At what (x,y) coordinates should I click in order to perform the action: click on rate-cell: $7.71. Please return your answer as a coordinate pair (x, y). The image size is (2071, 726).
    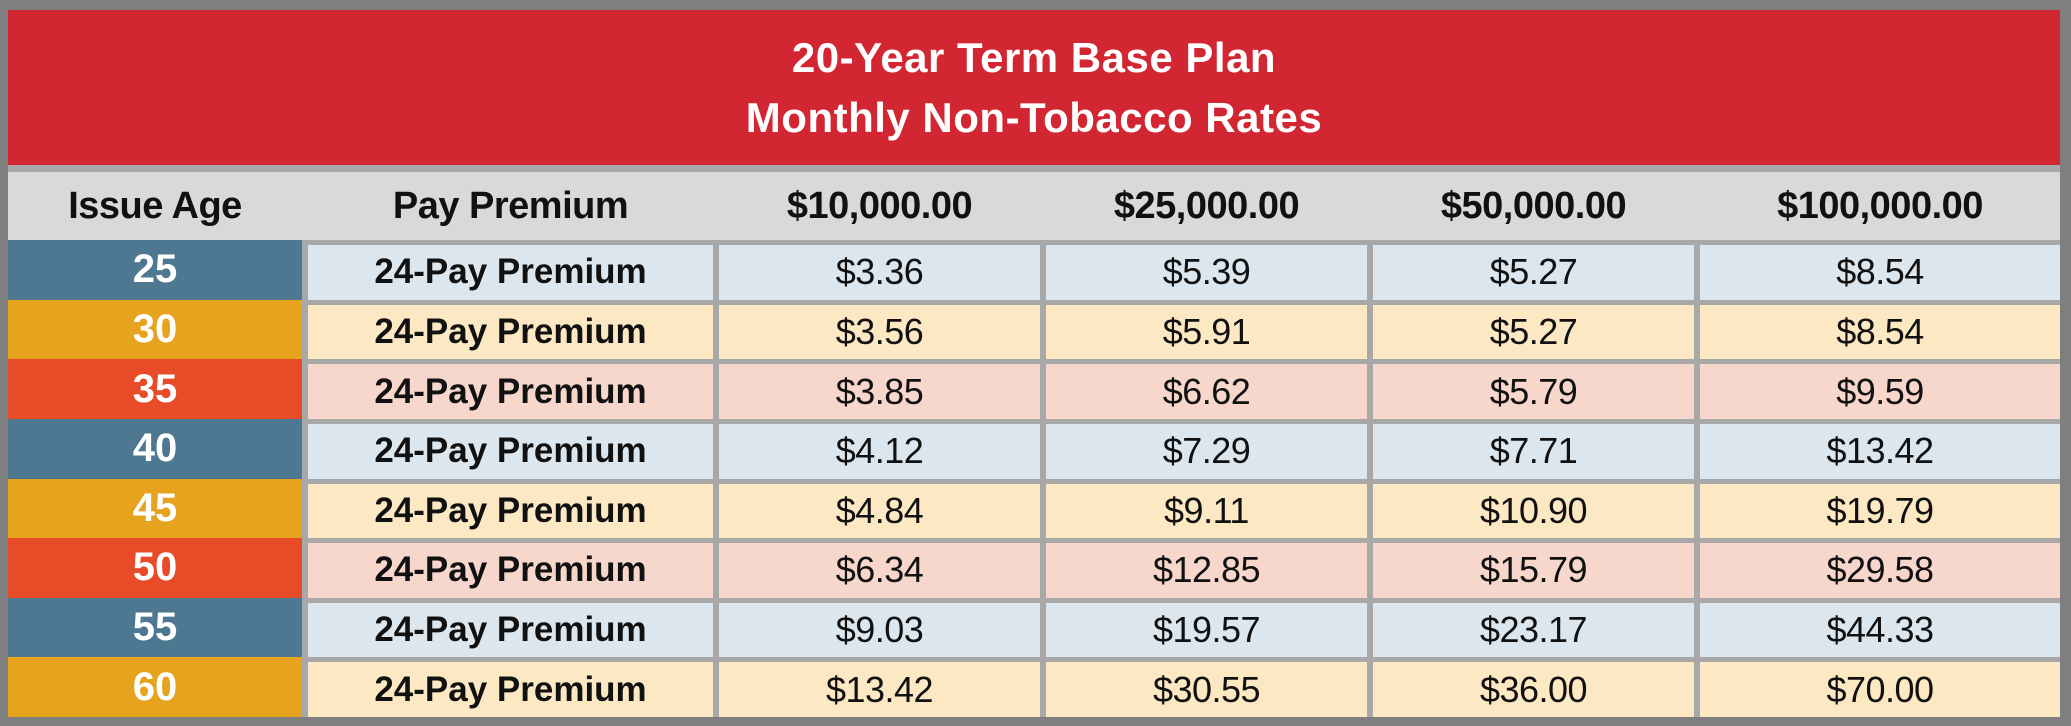
    Looking at the image, I should click on (1533, 448).